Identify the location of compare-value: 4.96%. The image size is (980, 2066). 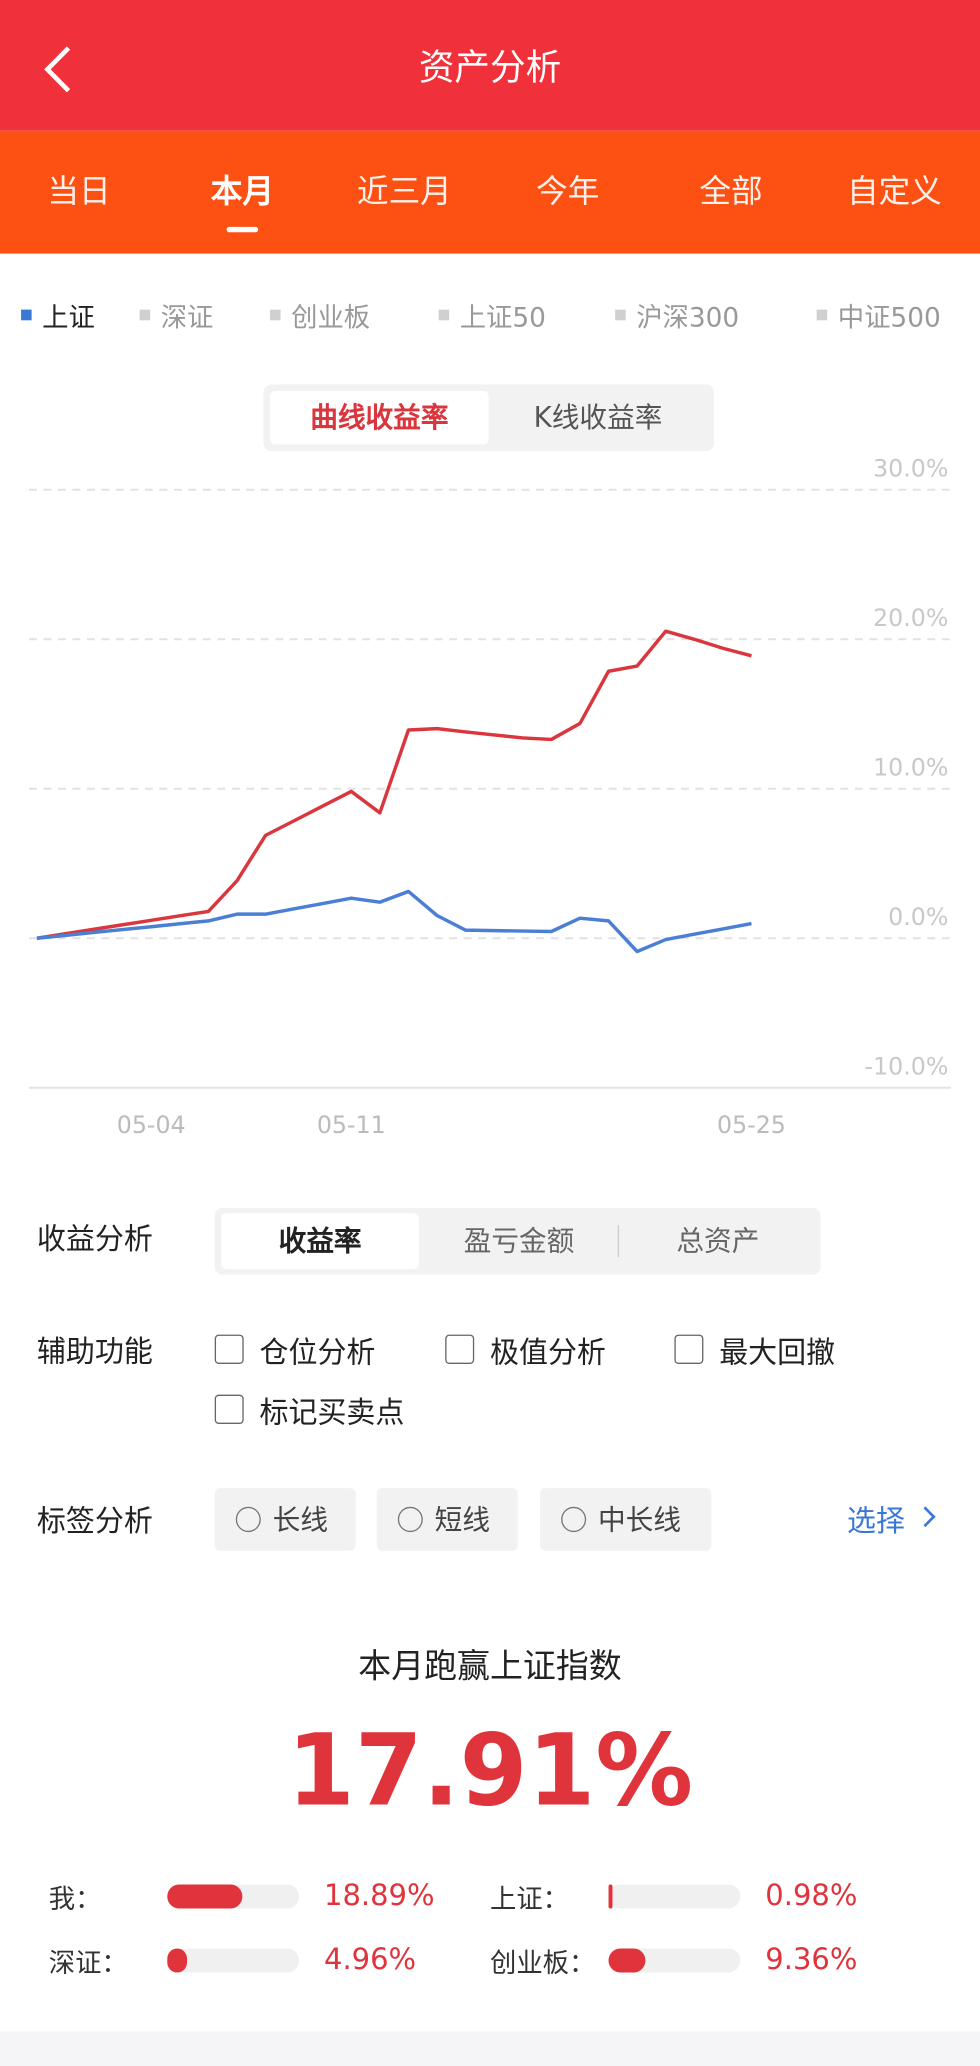
(370, 1960).